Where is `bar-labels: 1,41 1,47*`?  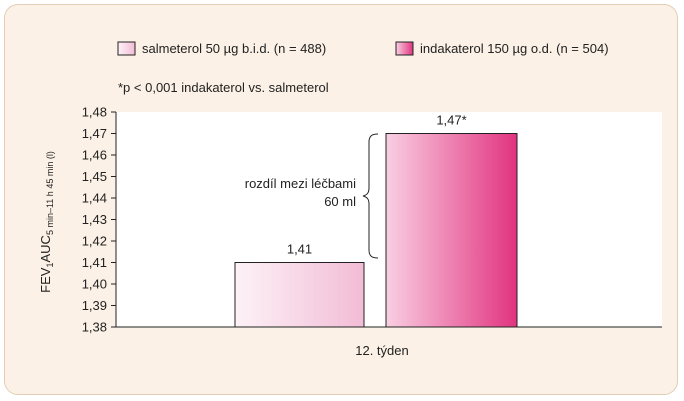
bar-labels: 1,41 1,47* is located at coordinates (377, 185).